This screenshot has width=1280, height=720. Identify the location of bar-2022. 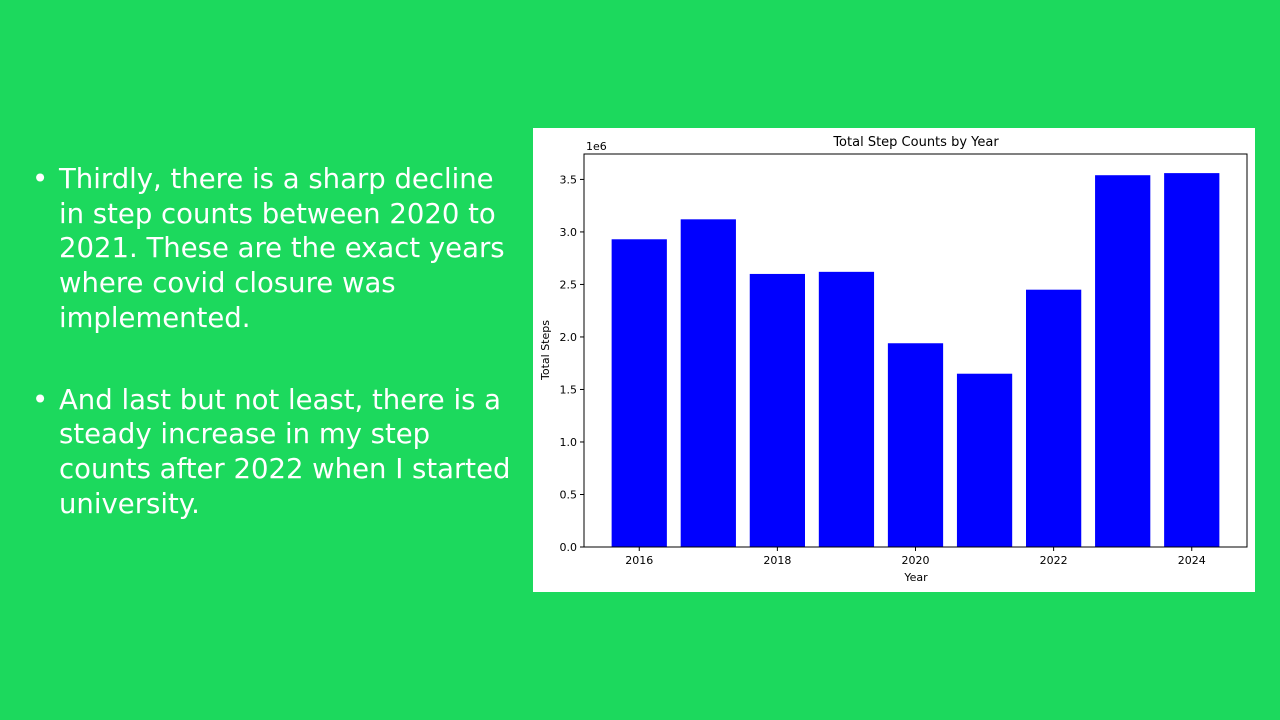
(1054, 418).